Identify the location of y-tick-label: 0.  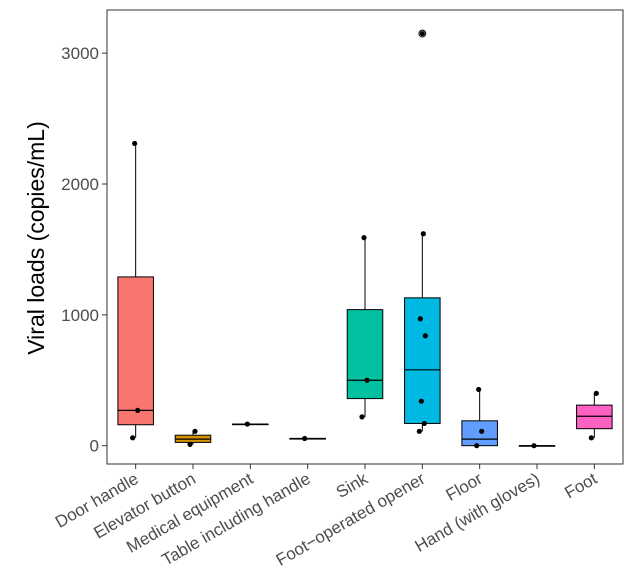
(94, 446).